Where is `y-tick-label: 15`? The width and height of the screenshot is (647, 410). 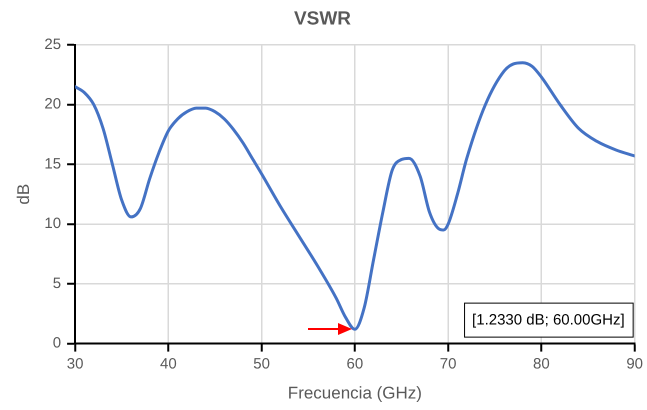 y-tick-label: 15 is located at coordinates (53, 163).